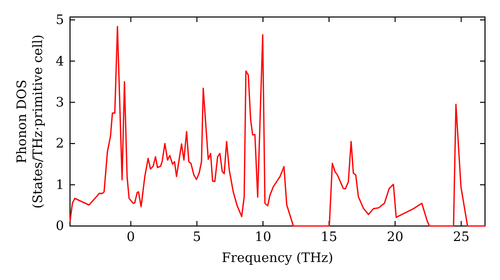 The width and height of the screenshot is (500, 280). What do you see at coordinates (197, 238) in the screenshot?
I see `x-tick-label: 5` at bounding box center [197, 238].